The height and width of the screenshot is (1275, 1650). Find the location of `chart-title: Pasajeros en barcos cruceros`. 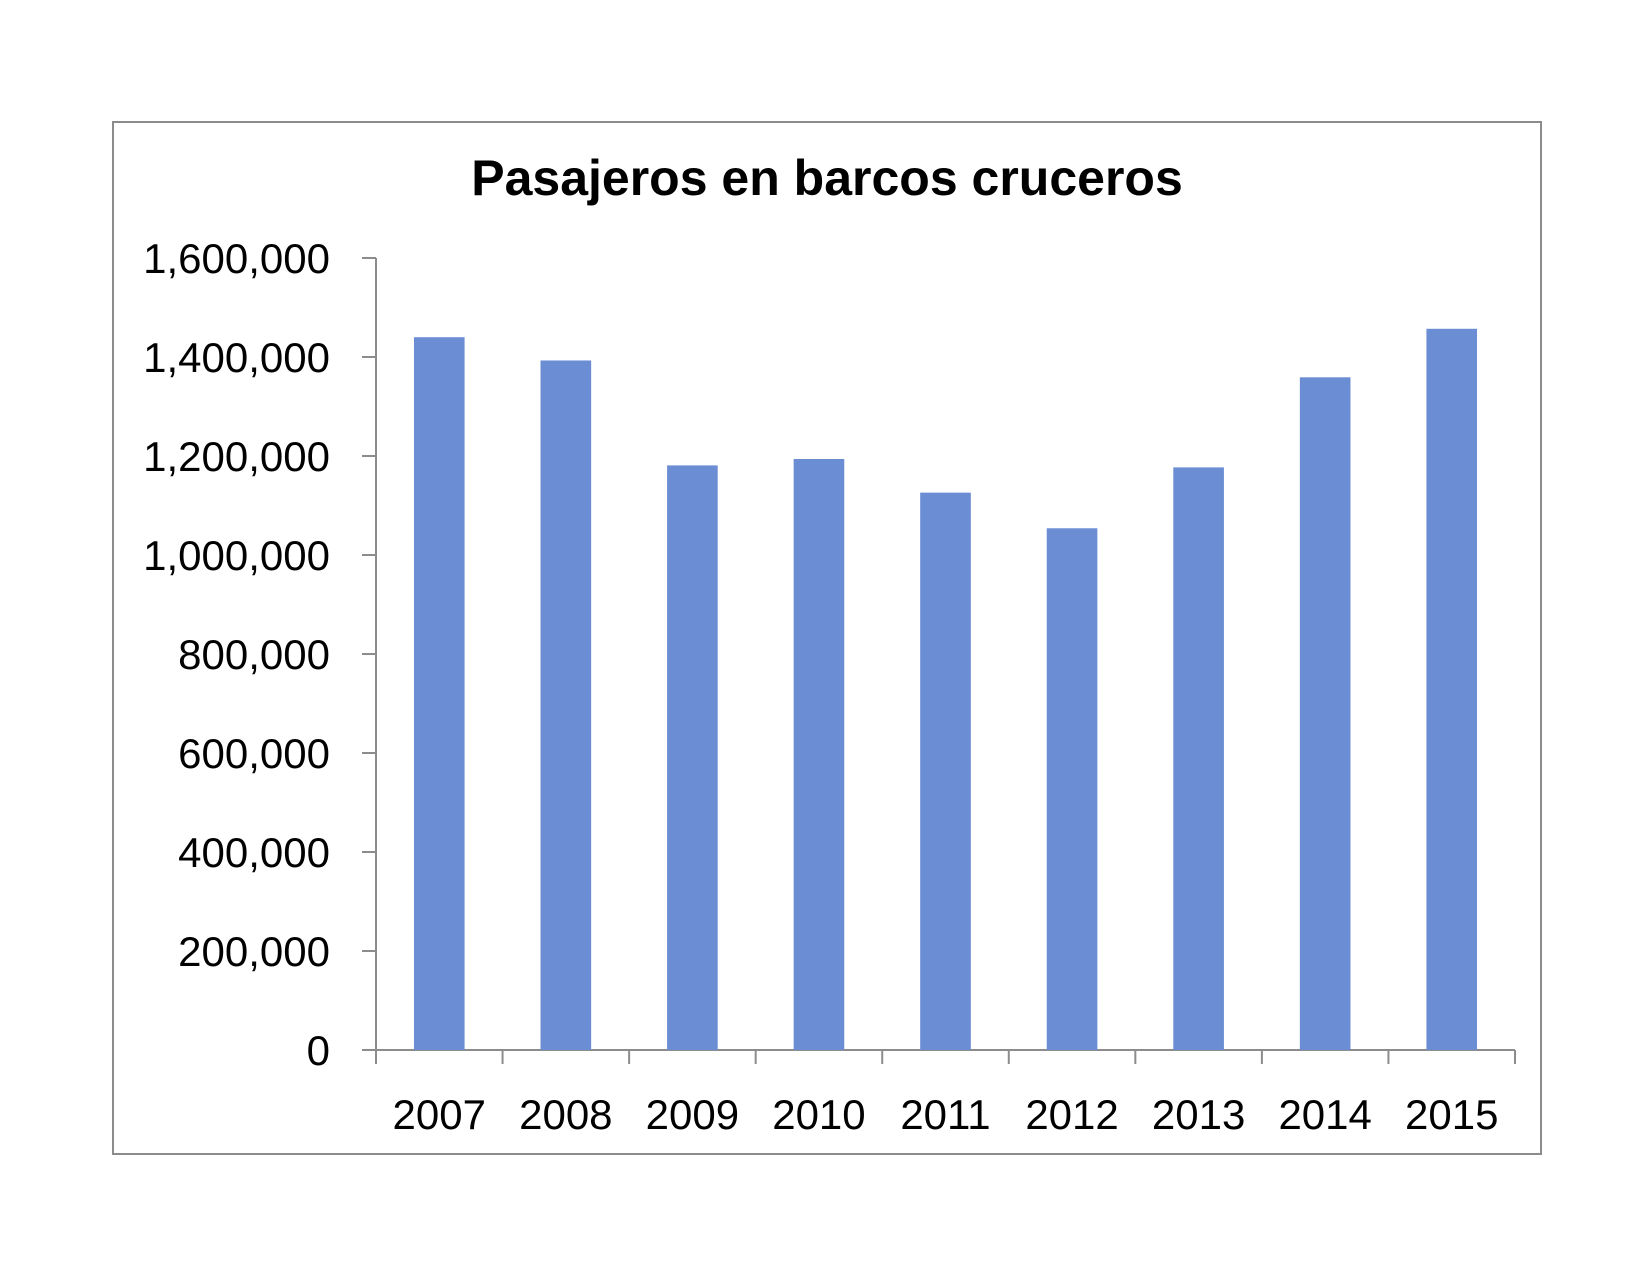

chart-title: Pasajeros en barcos cruceros is located at coordinates (827, 178).